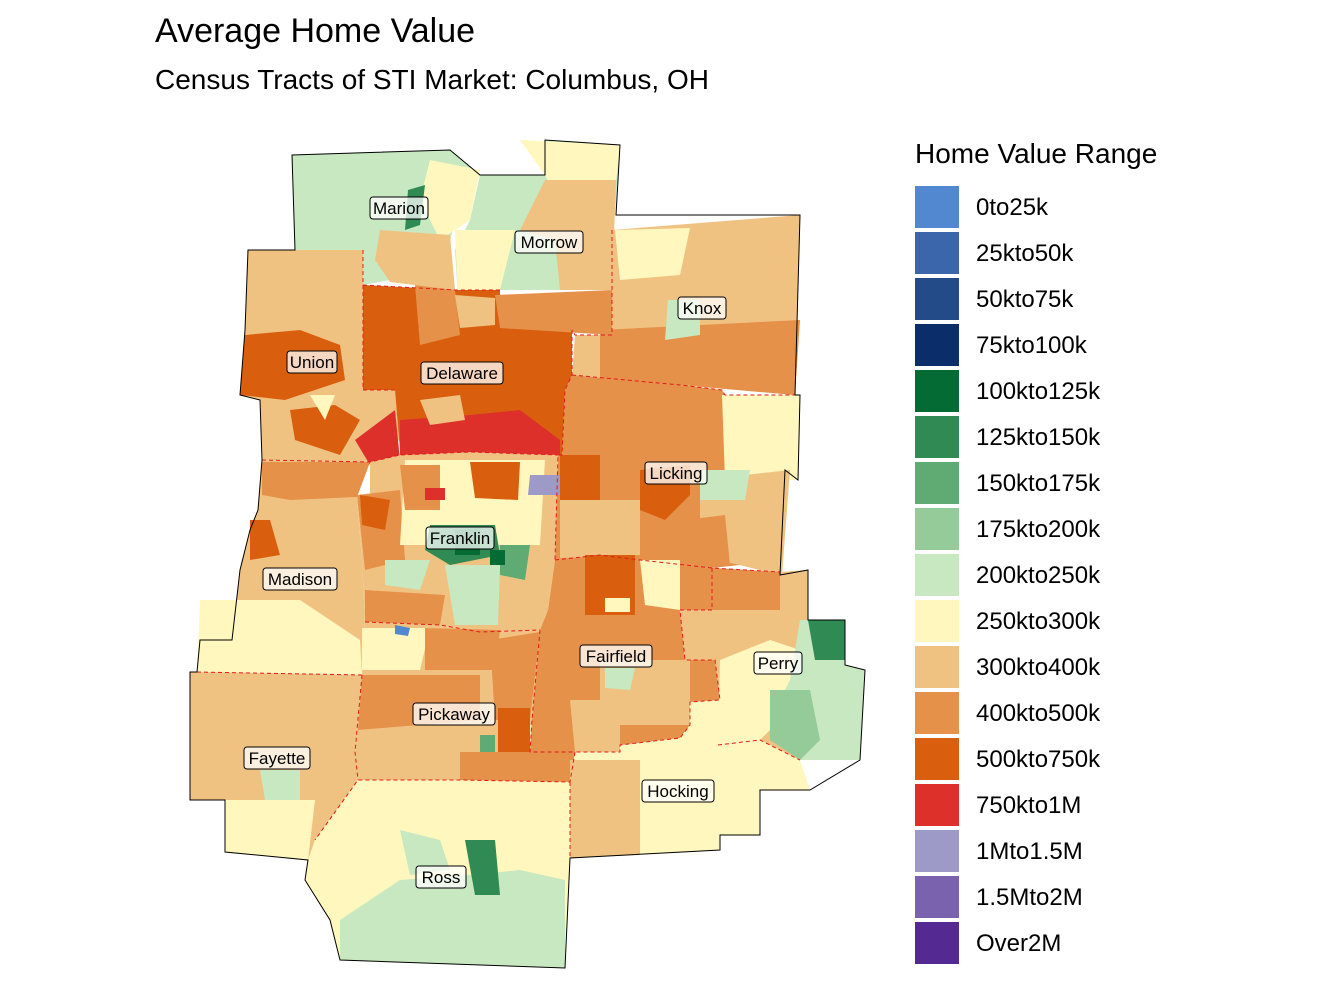  Describe the element at coordinates (1038, 529) in the screenshot. I see `legend-label: 175kto200k` at that location.